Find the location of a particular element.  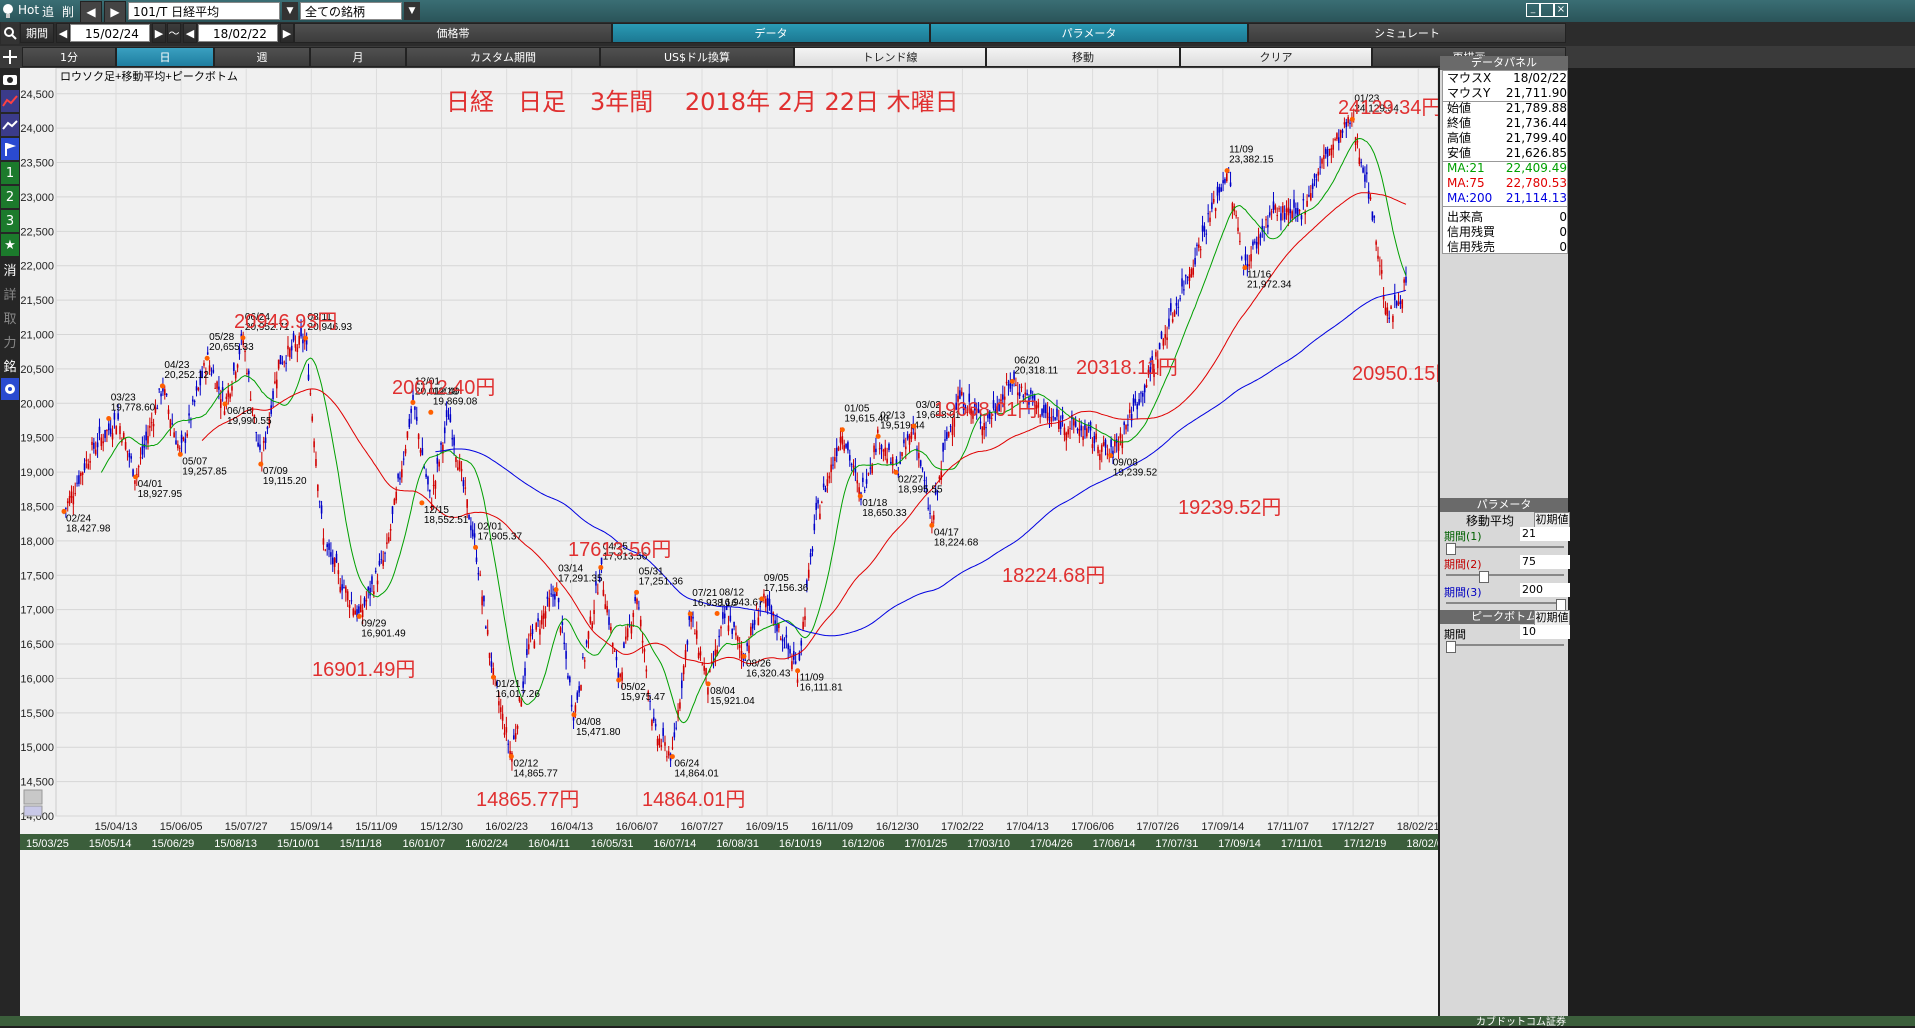

end-next-icon: ▶ is located at coordinates (287, 33).